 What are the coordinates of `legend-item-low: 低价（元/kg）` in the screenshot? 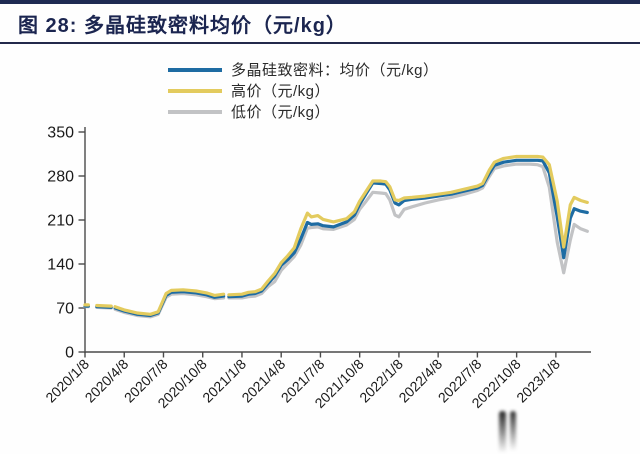 It's located at (303, 111).